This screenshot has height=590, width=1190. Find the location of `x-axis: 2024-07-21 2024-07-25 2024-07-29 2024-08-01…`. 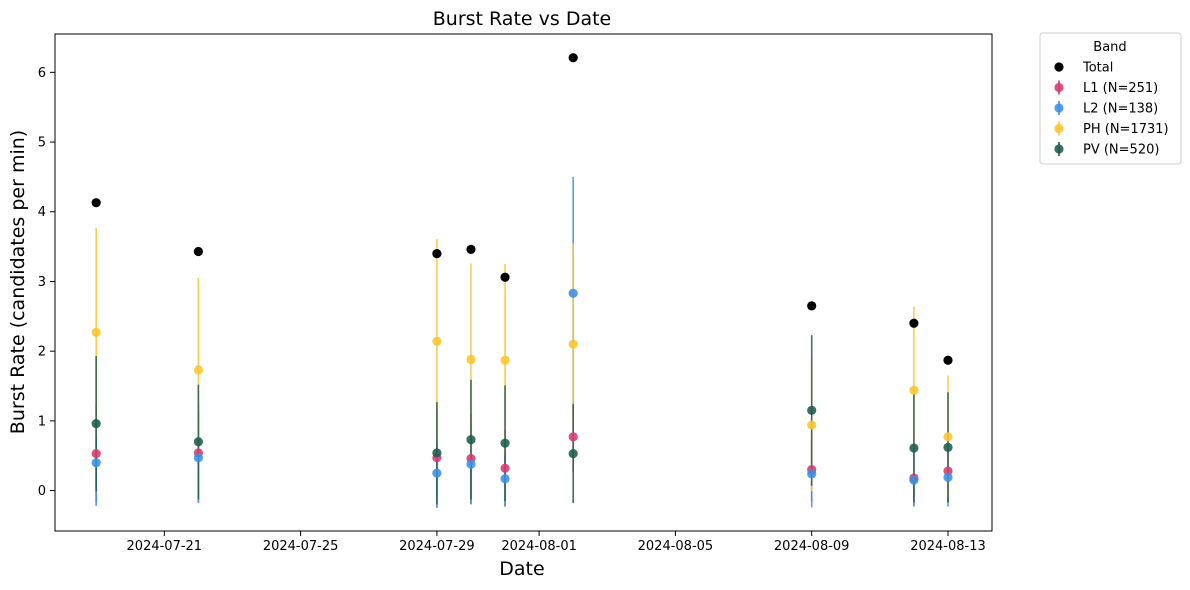

x-axis: 2024-07-21 2024-07-25 2024-07-29 2024-08-01… is located at coordinates (556, 542).